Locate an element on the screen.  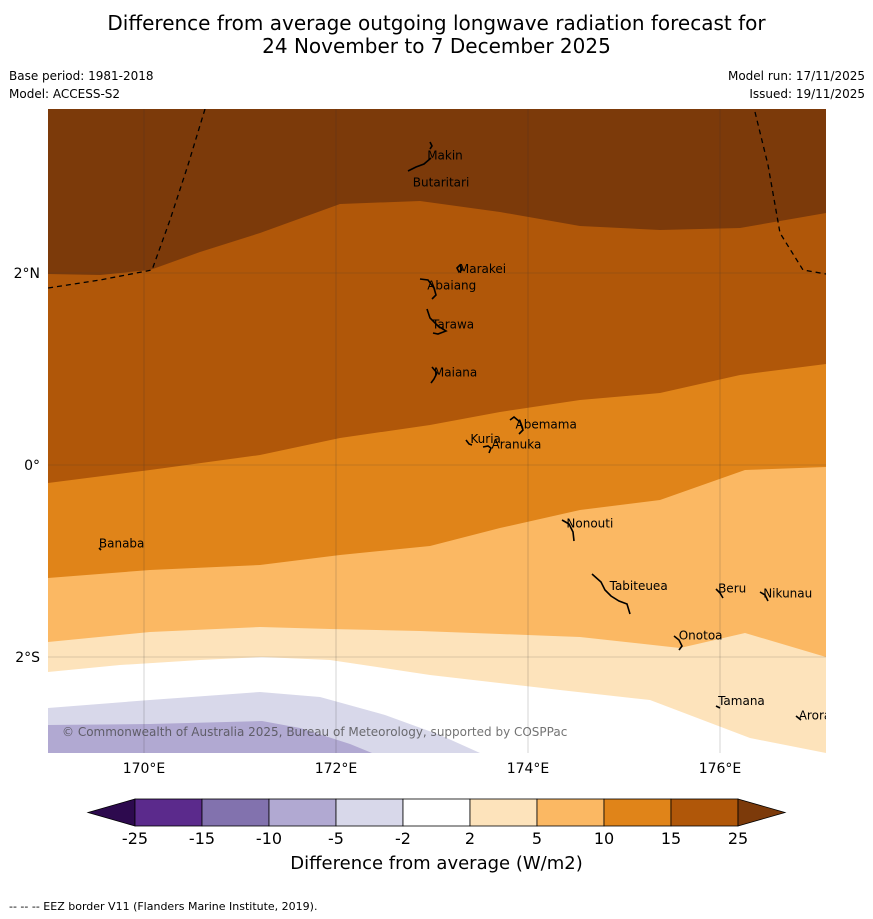
colorbar is located at coordinates (436, 812).